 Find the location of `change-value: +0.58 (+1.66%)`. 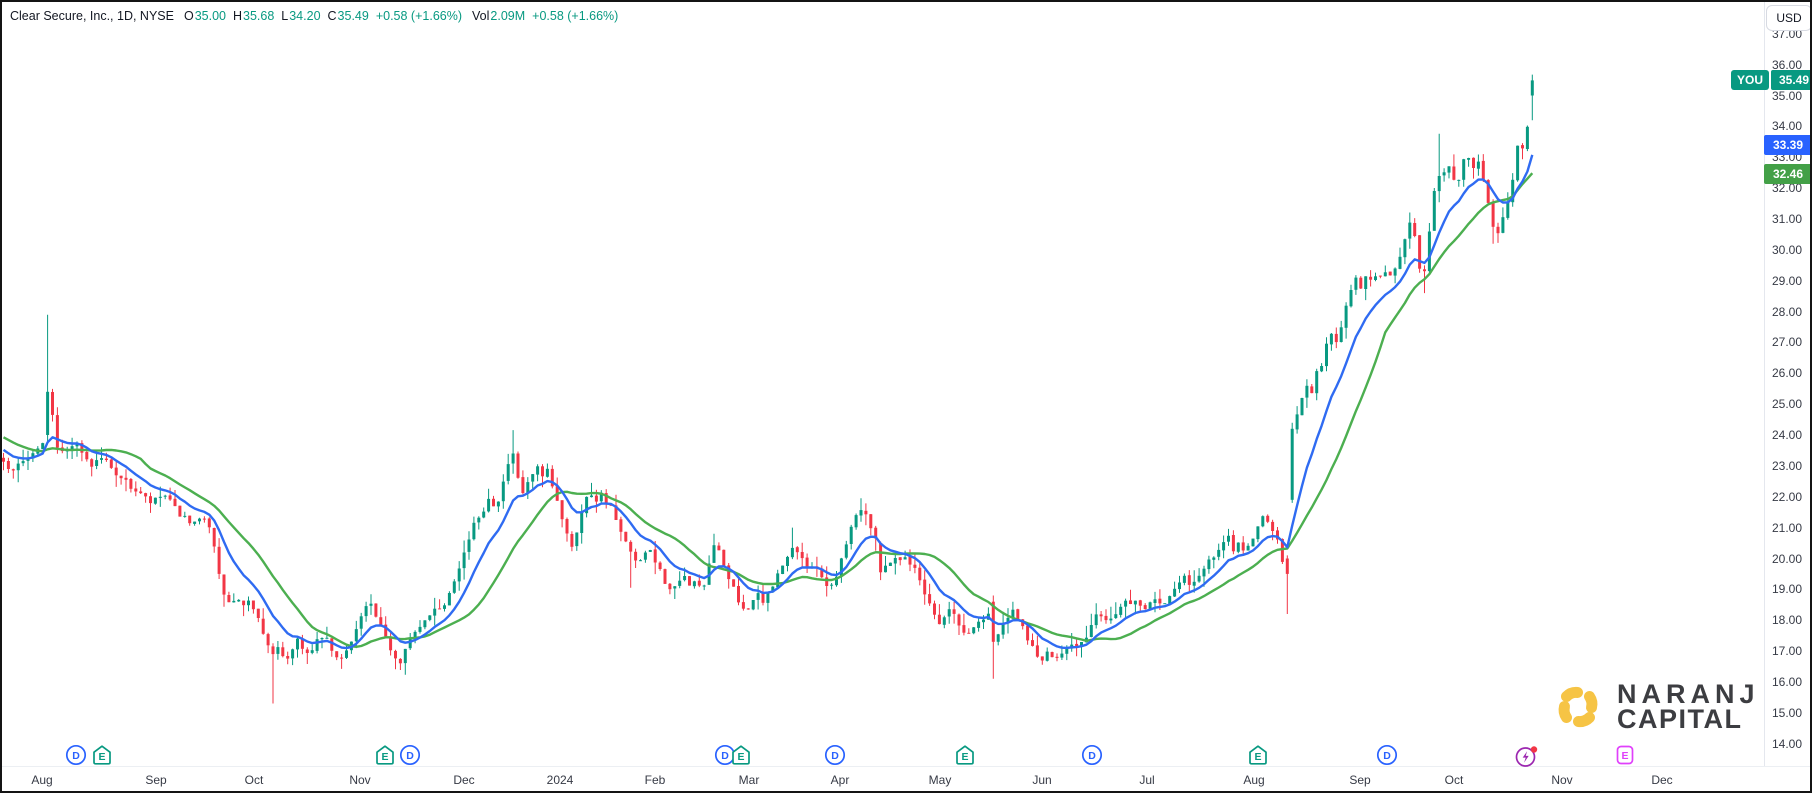

change-value: +0.58 (+1.66%) is located at coordinates (418, 16).